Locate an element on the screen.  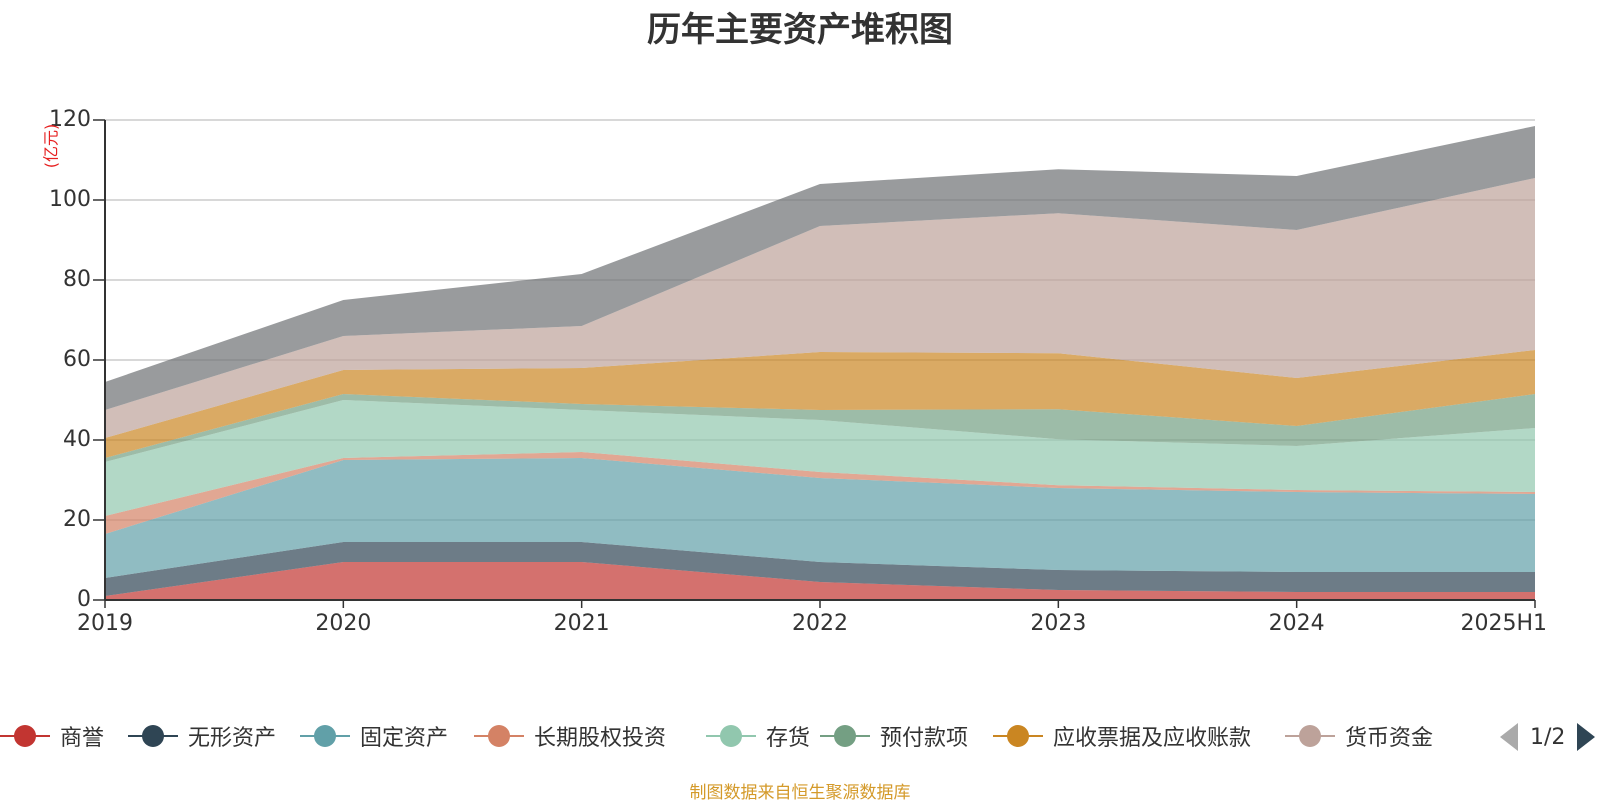
data-source-footer: 制图数据来自恒生聚源数据库 is located at coordinates (800, 793).